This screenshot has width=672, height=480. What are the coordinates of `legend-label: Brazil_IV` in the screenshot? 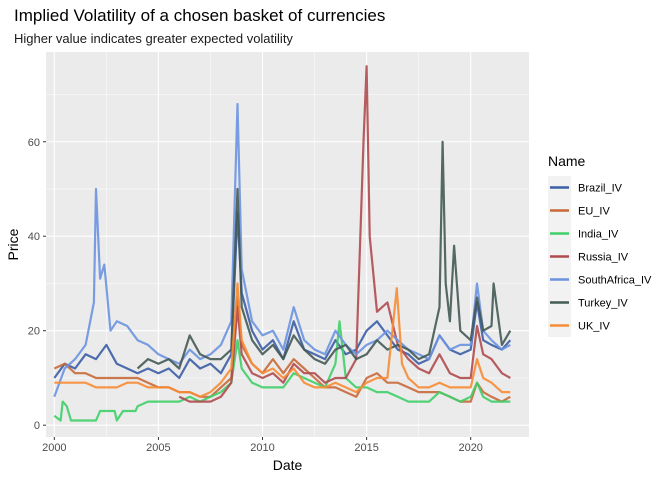 It's located at (600, 189).